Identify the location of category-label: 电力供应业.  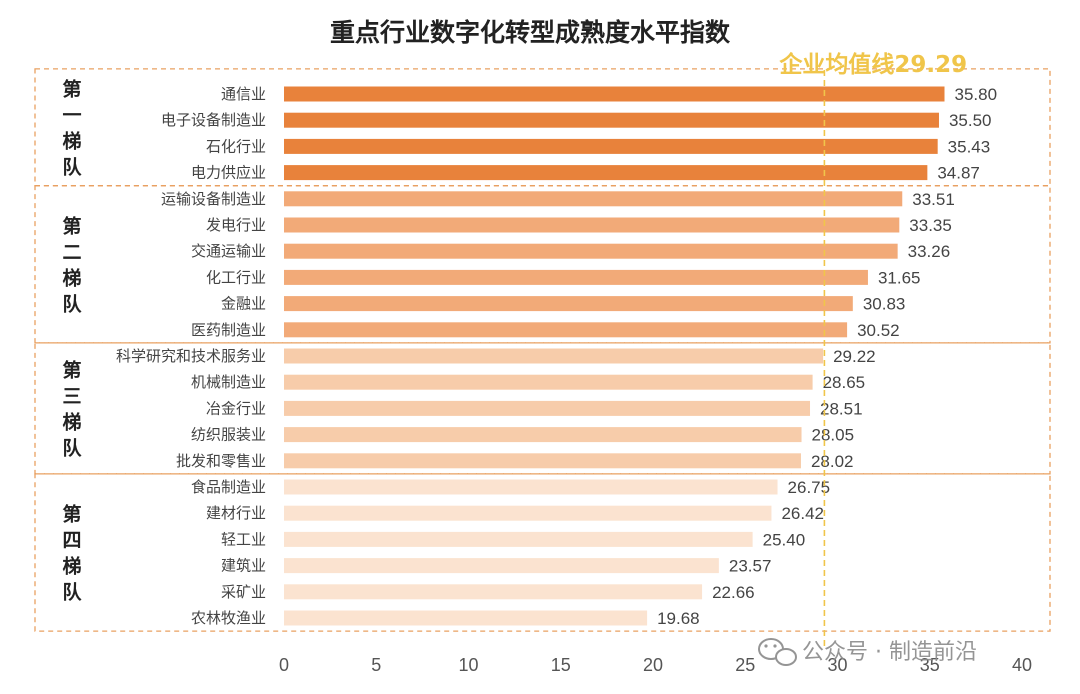
(228, 173).